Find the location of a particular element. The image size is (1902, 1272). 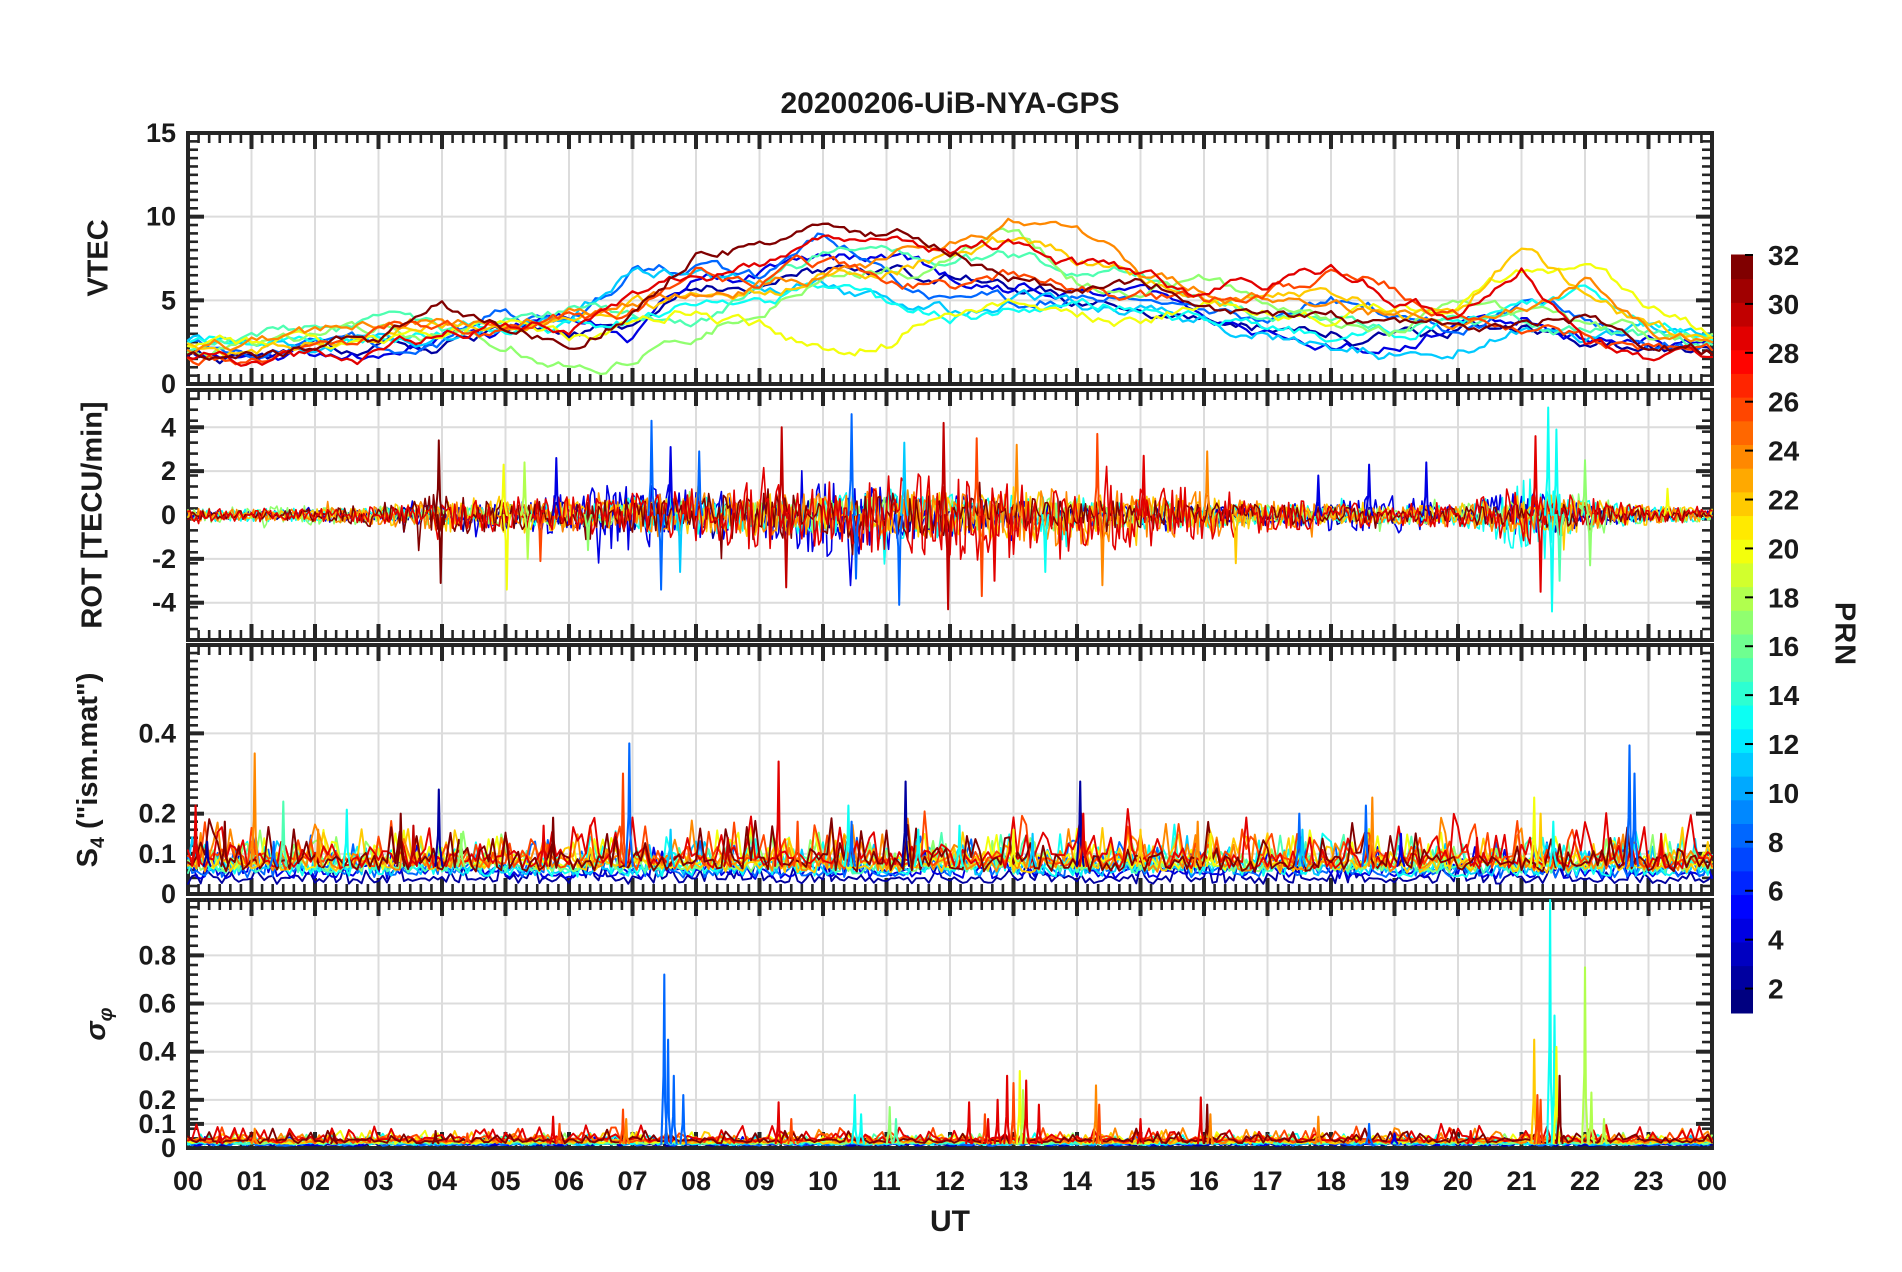

svg-text: 0.6 is located at coordinates (157, 1004).